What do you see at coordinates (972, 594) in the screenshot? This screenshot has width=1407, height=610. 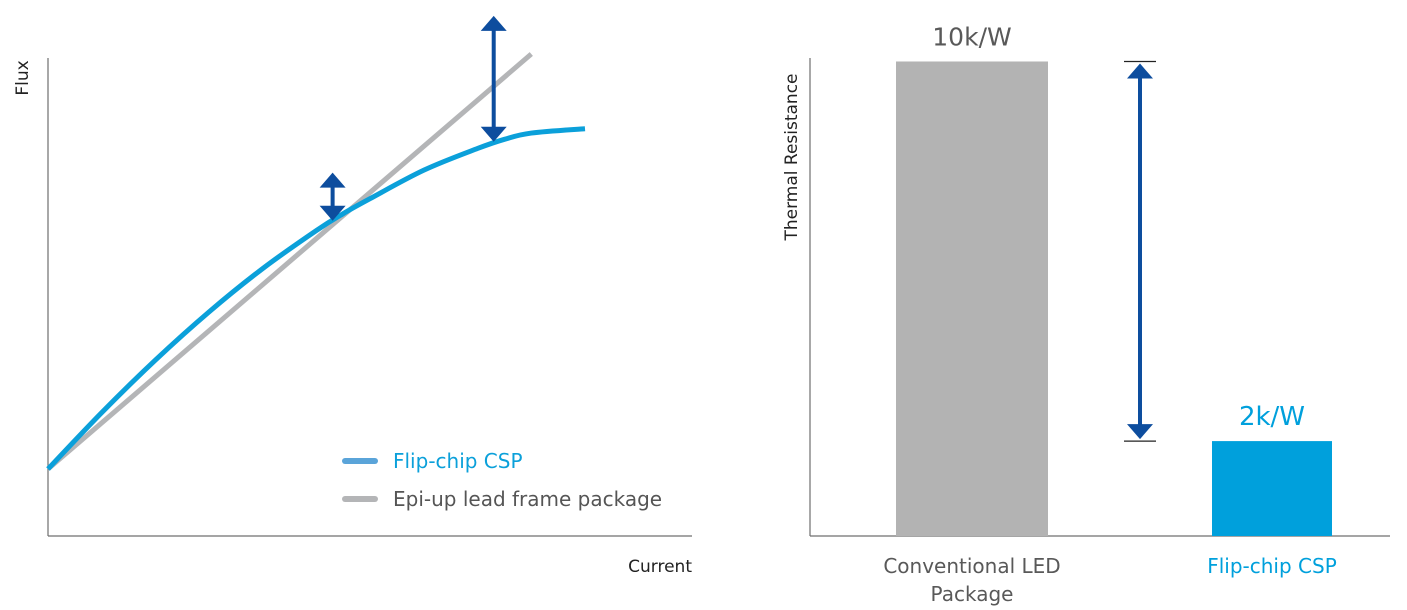 I see `category-tick-label: Package` at bounding box center [972, 594].